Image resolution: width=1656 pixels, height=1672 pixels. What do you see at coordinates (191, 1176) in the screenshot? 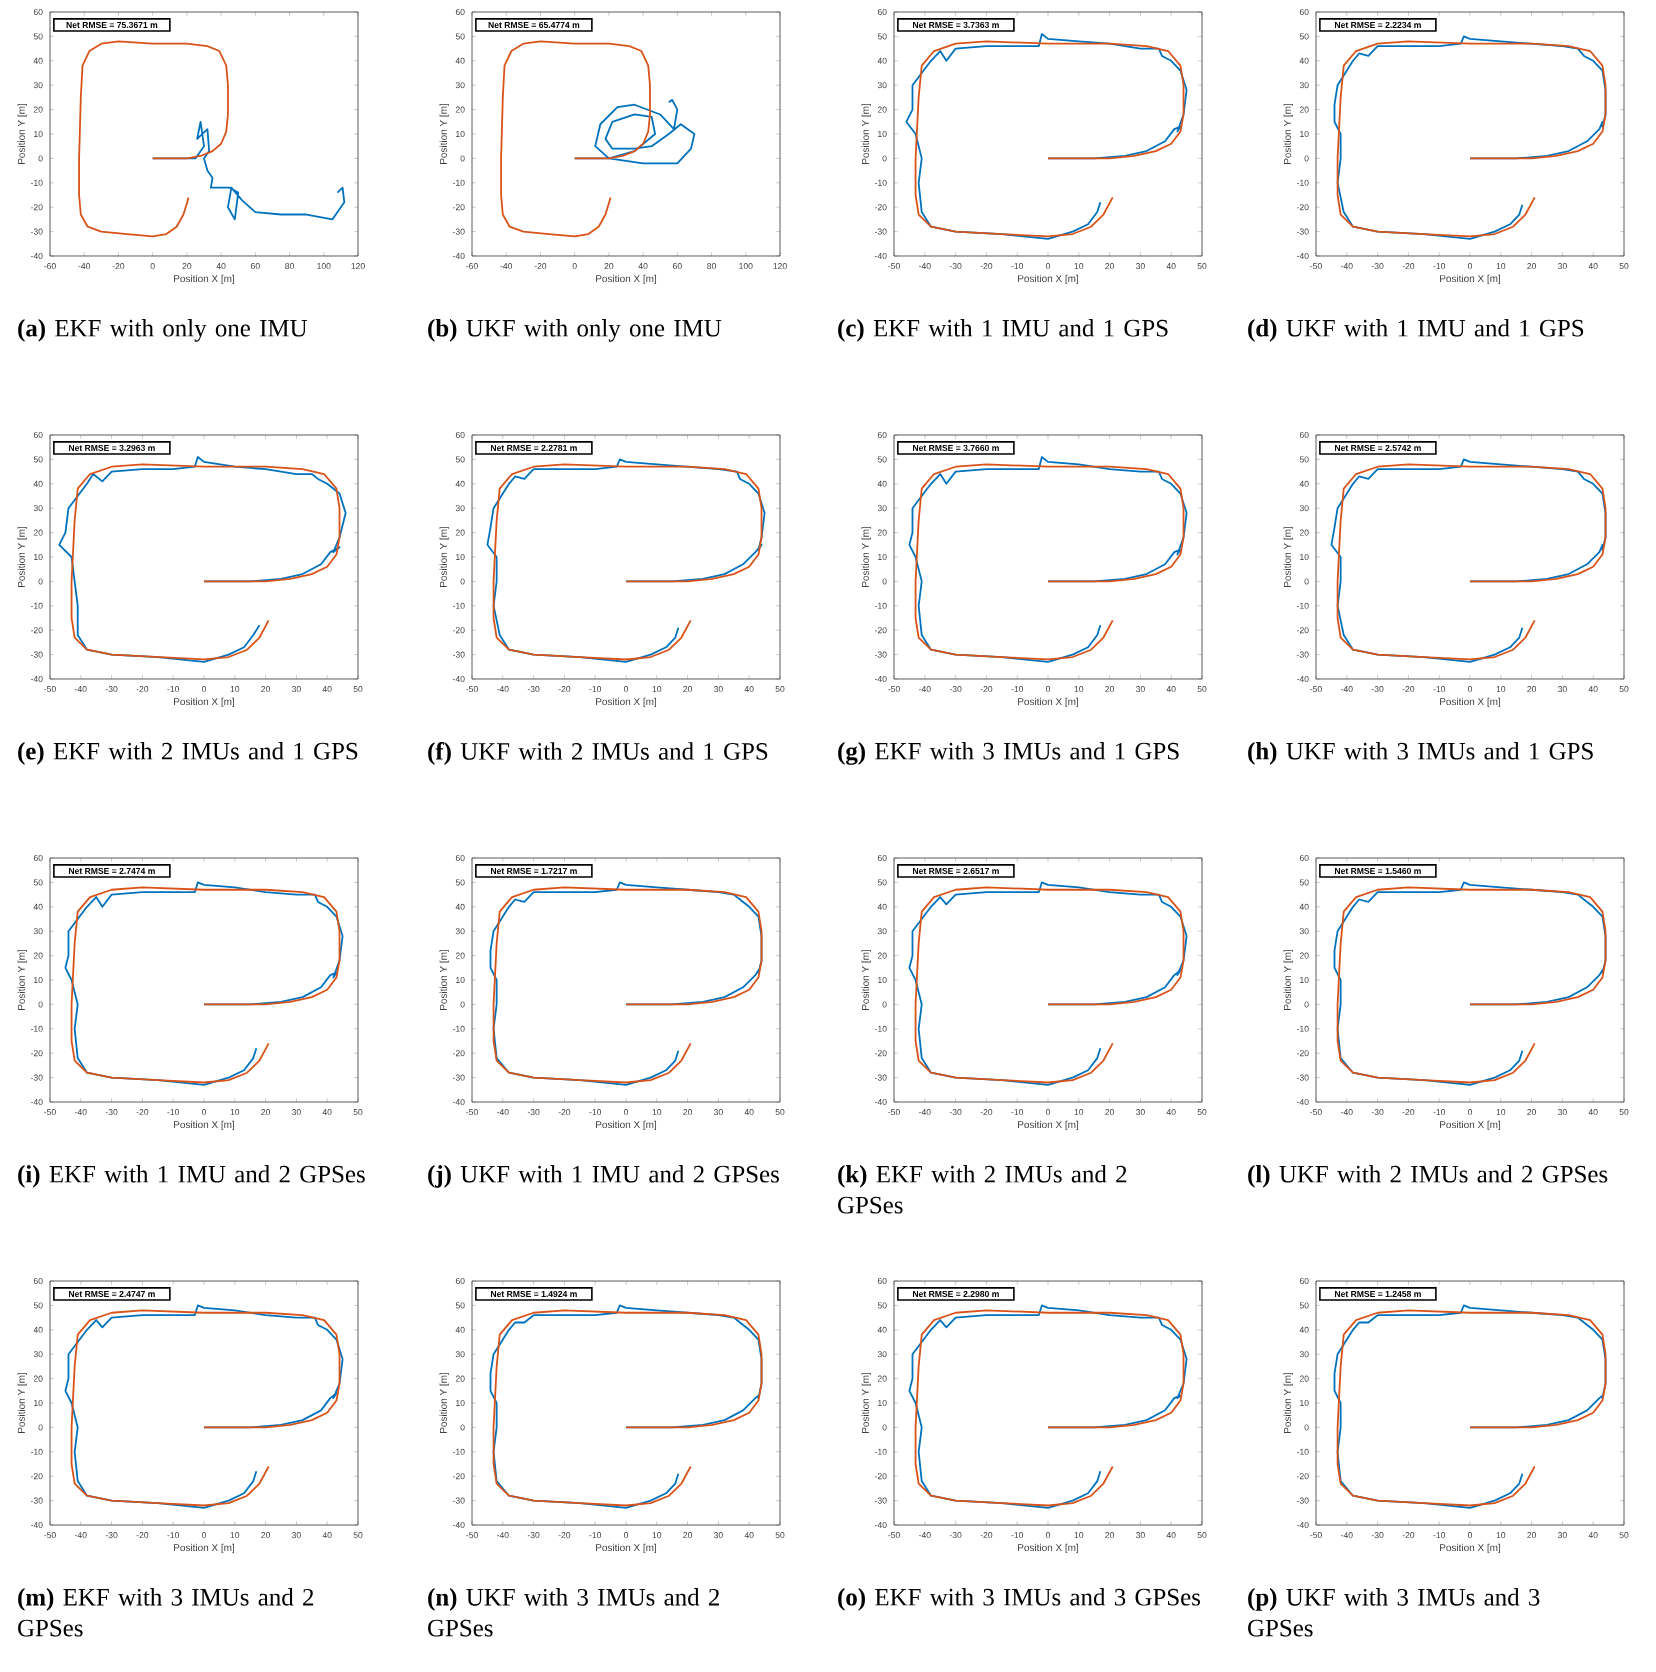
I see `text: (i) EKF with 1 IMU and 2 GPSes` at bounding box center [191, 1176].